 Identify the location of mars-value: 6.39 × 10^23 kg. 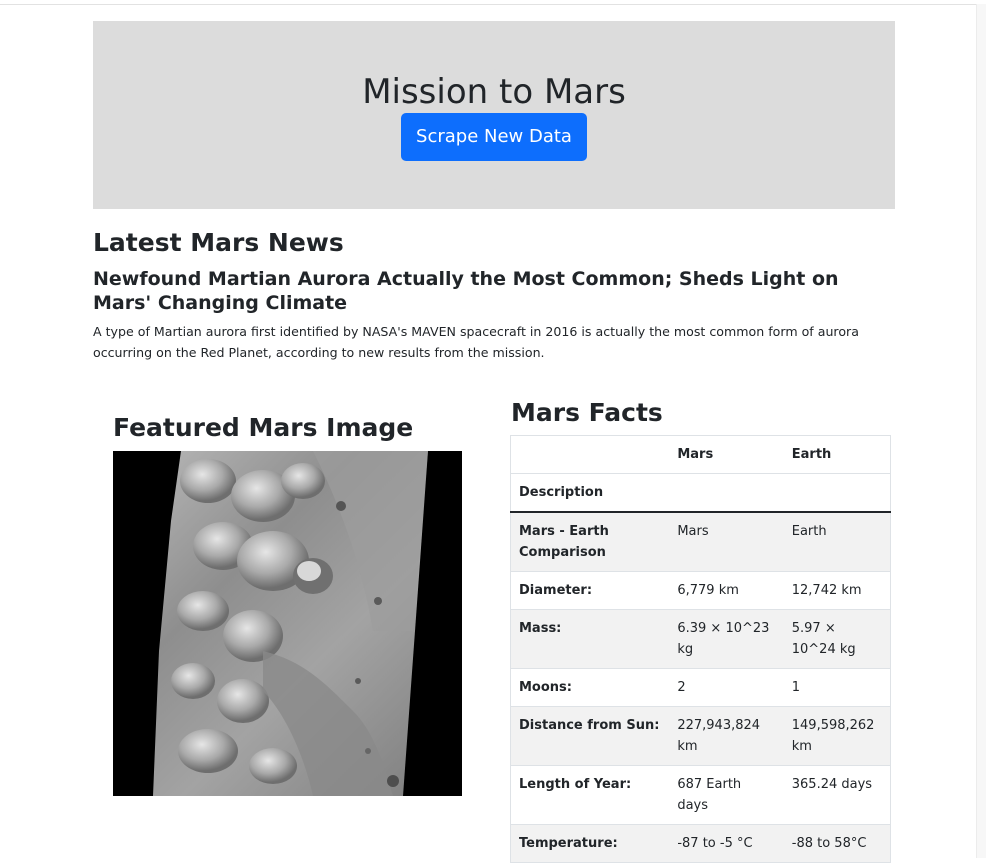
(726, 639).